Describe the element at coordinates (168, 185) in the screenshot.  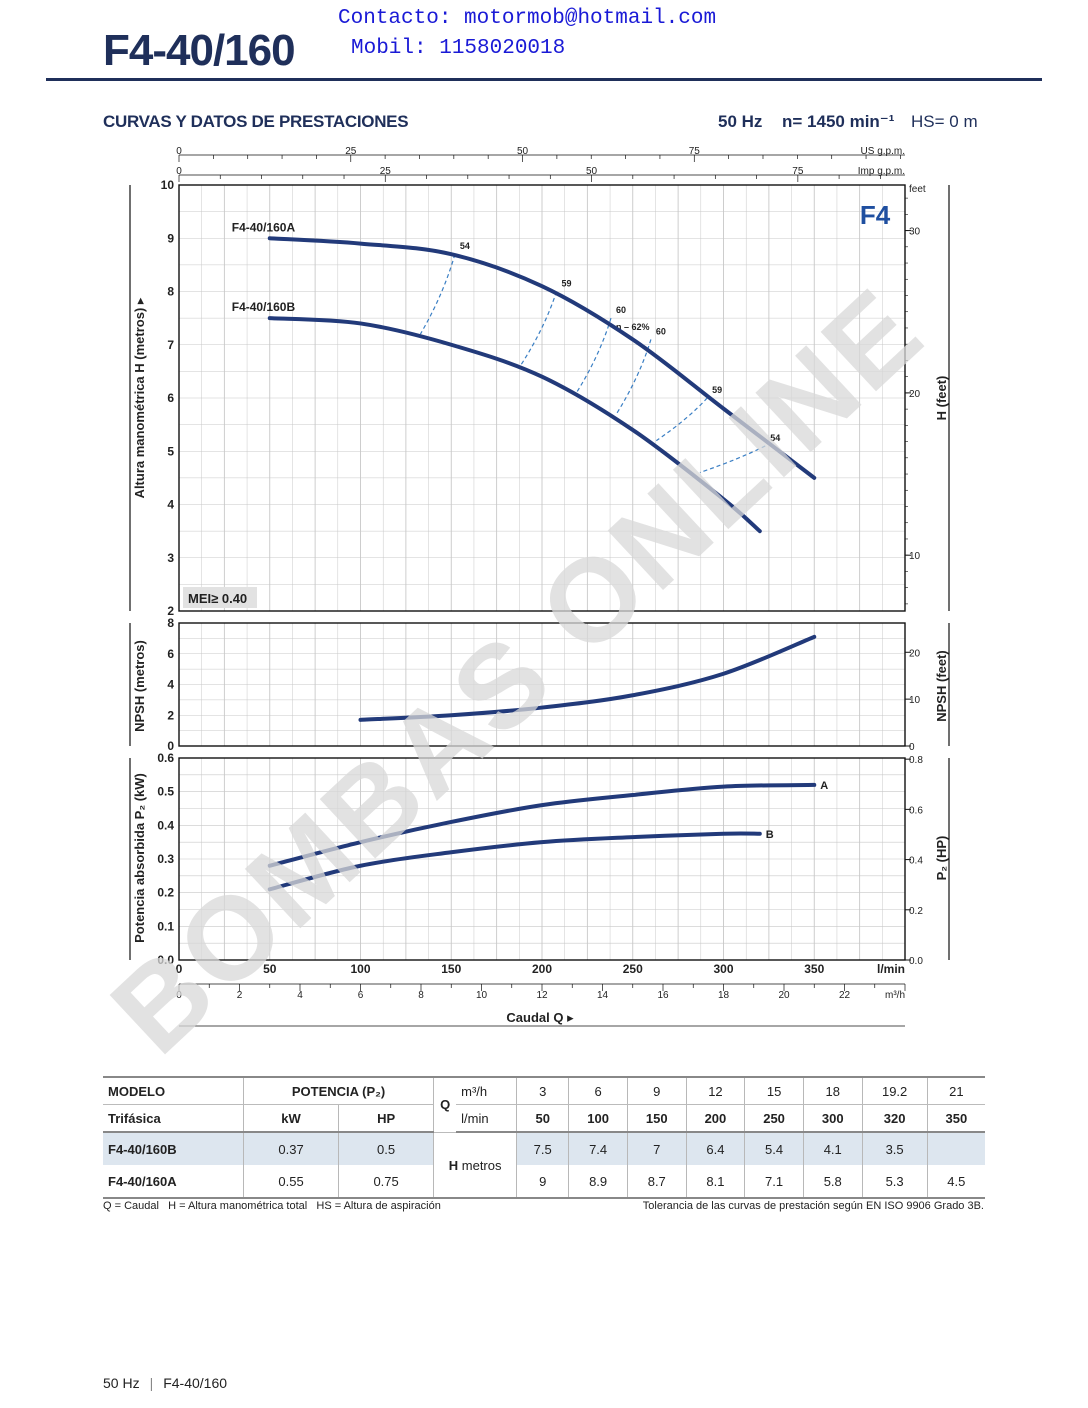
I see `y-tick-label: 10` at that location.